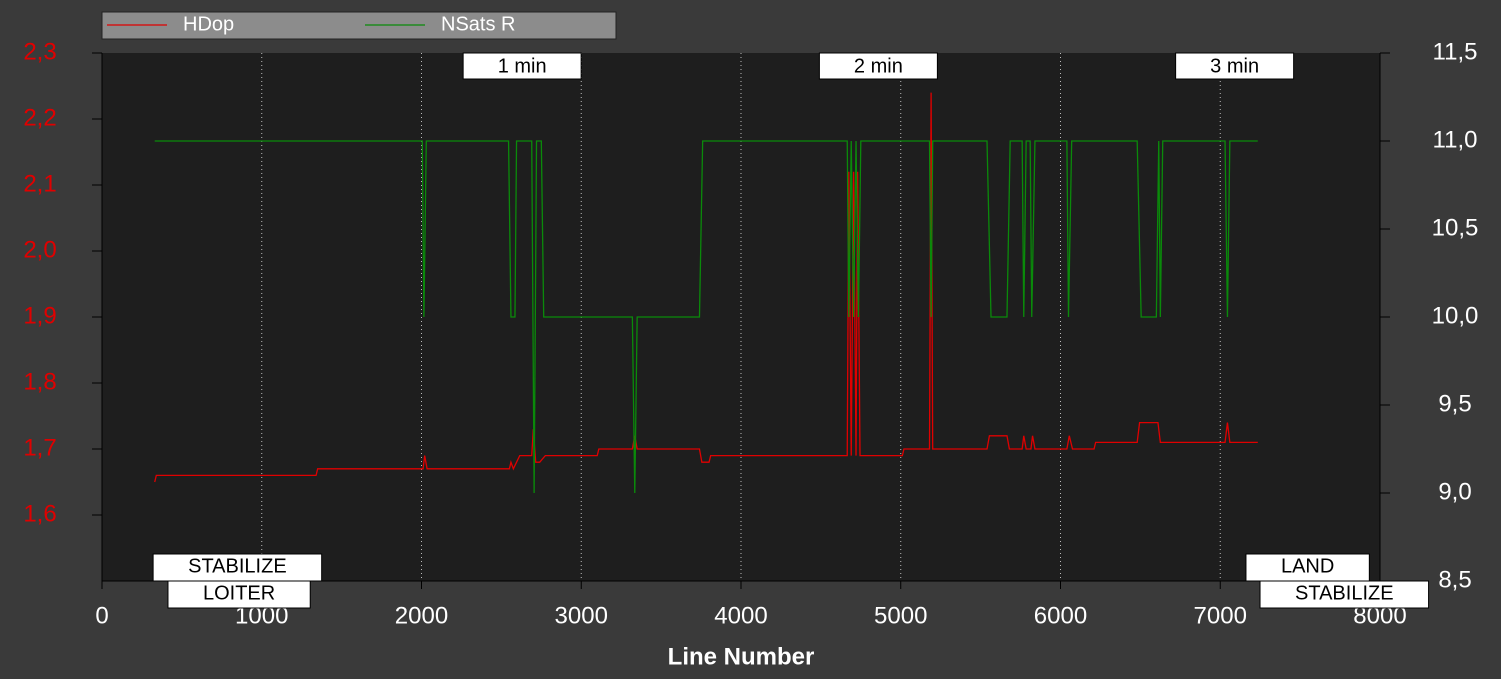 Image resolution: width=1501 pixels, height=679 pixels. I want to click on mode-label: LAND, so click(1307, 566).